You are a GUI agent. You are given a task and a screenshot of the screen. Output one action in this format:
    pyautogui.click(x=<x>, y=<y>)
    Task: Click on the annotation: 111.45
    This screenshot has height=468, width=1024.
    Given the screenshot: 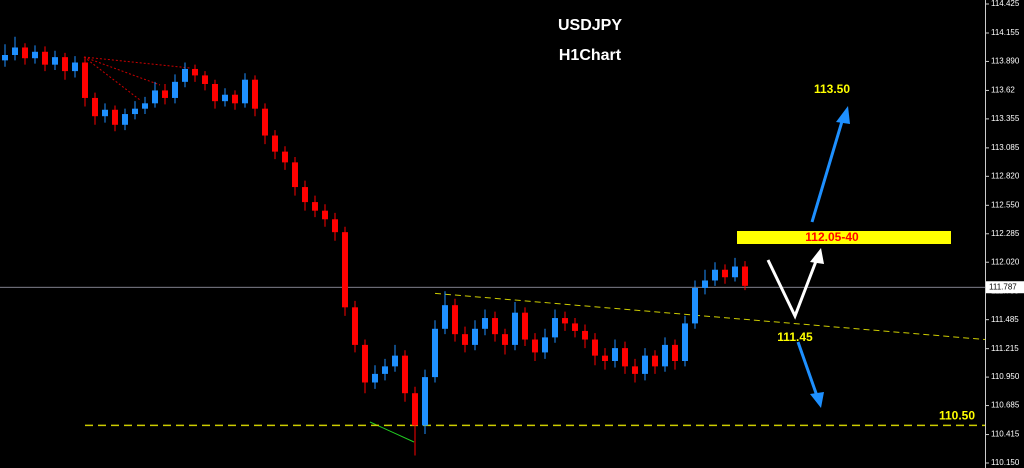 What is the action you would take?
    pyautogui.click(x=795, y=337)
    